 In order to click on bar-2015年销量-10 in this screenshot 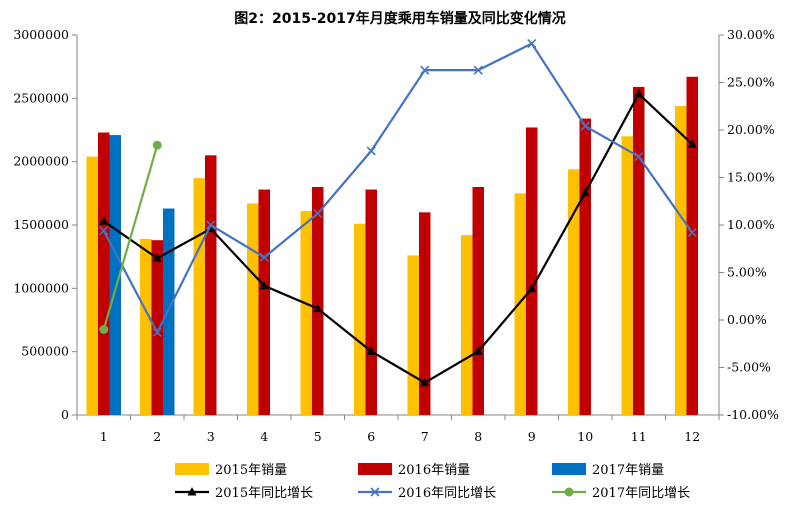, I will do `click(574, 292)`.